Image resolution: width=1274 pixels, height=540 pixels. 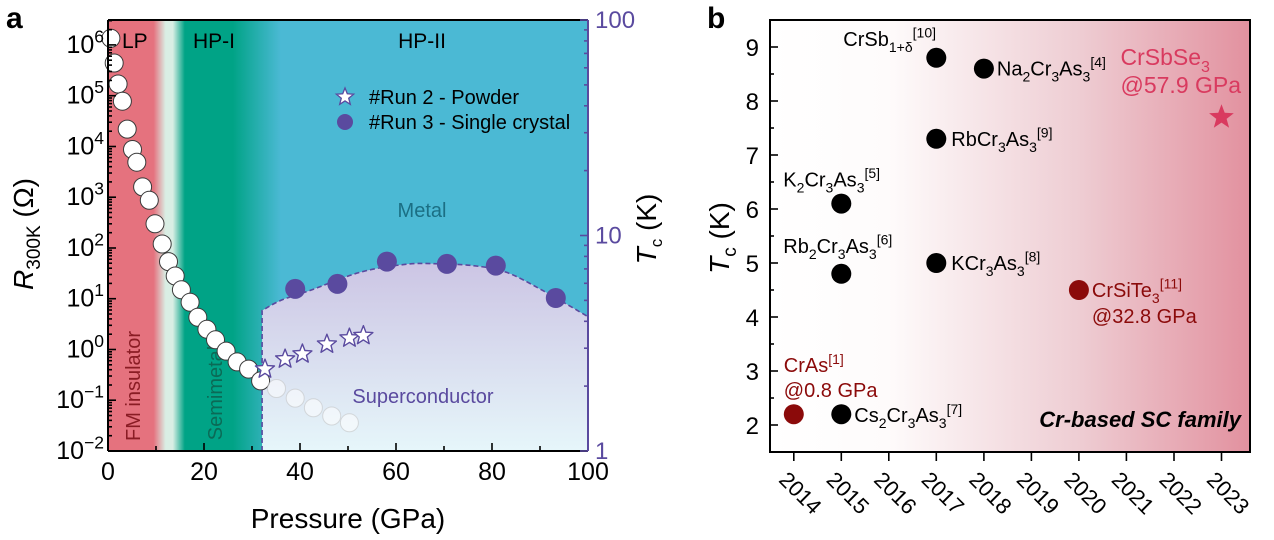 I want to click on compound-label-part: CrAs, so click(x=806, y=366).